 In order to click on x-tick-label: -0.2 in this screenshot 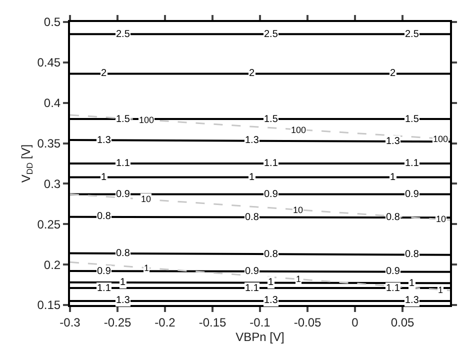, I will do `click(165, 322)`.